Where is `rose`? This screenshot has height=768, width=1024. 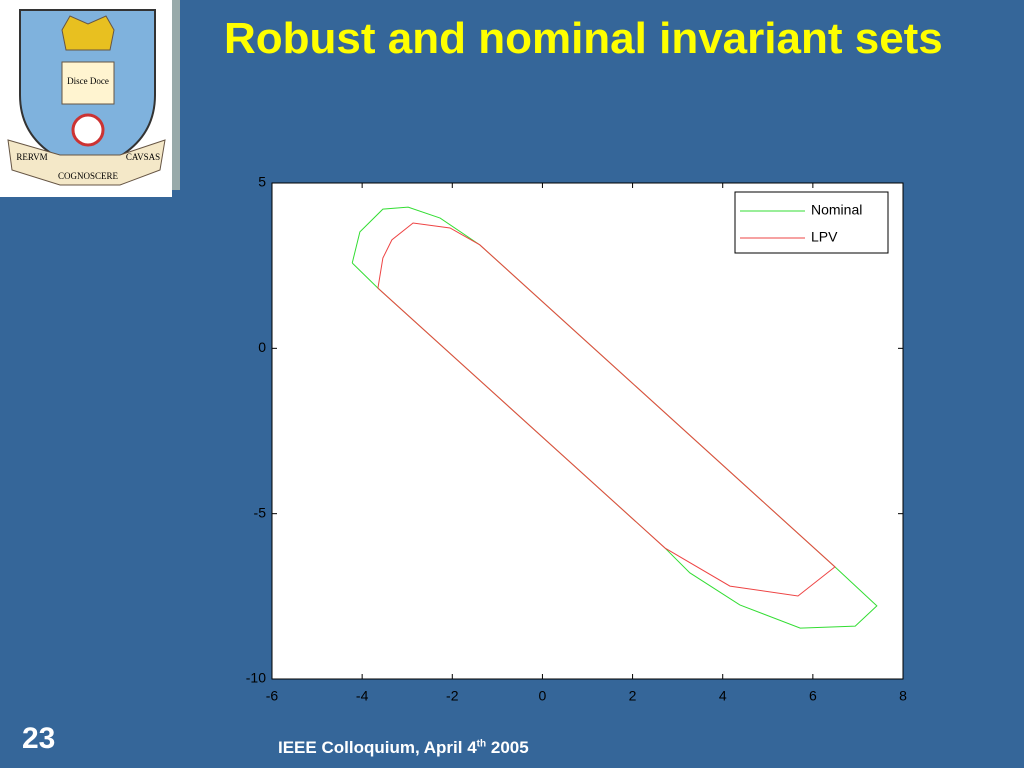
rose is located at coordinates (88, 130).